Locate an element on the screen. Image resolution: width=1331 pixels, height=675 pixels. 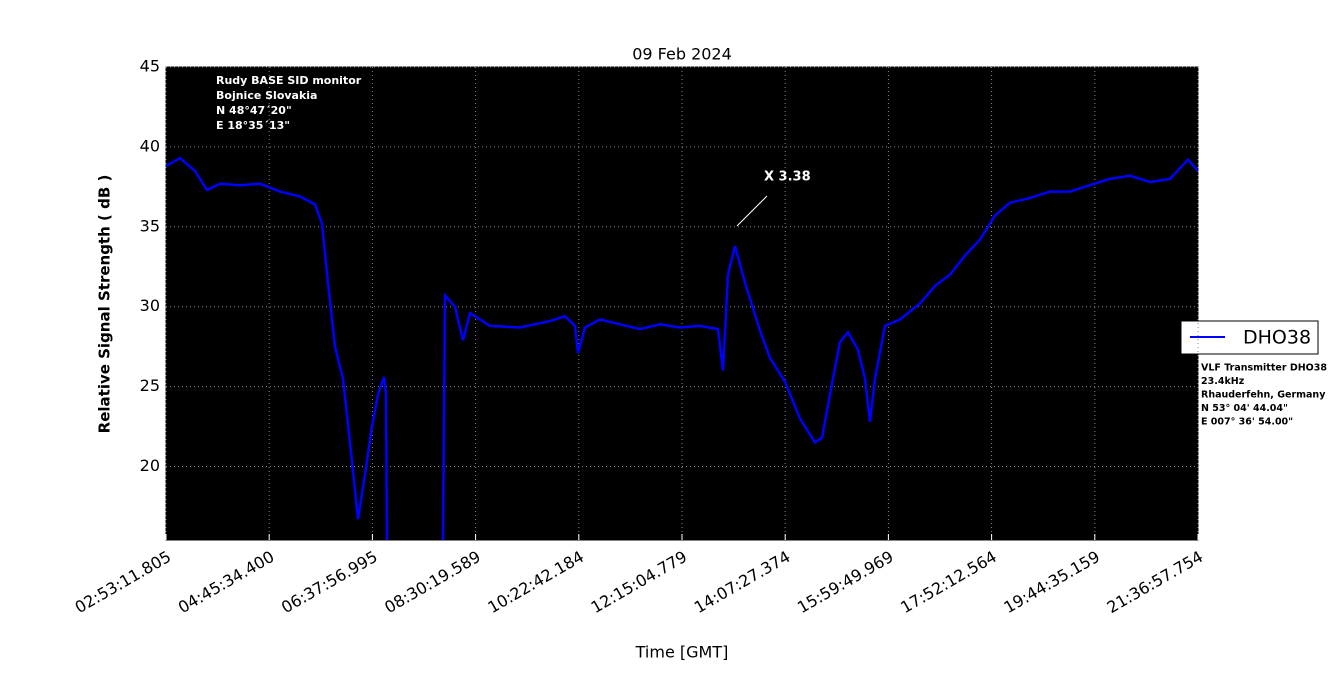
x-tick-label: 21:36:57.754 is located at coordinates (1155, 582).